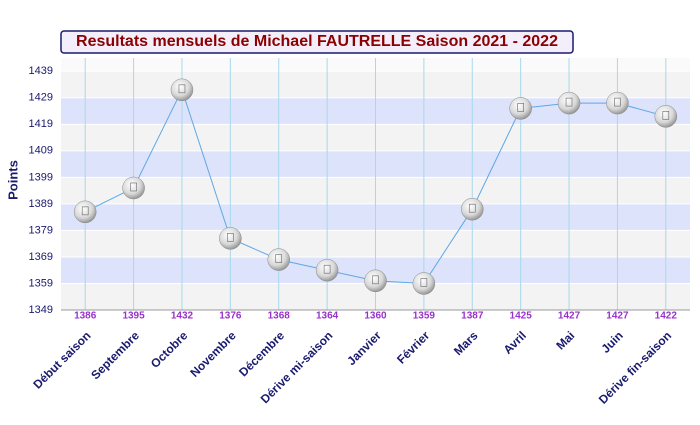 The width and height of the screenshot is (700, 425). Describe the element at coordinates (115, 355) in the screenshot. I see `x-tick-label: Septembre` at that location.